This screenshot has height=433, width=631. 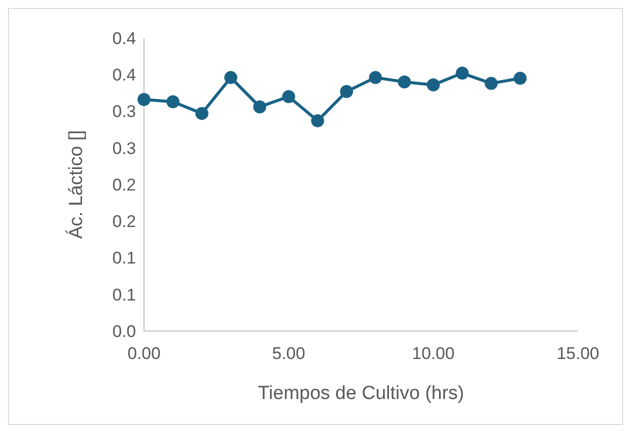 What do you see at coordinates (76, 184) in the screenshot?
I see `y-axis-title: Ác. Láctico []` at bounding box center [76, 184].